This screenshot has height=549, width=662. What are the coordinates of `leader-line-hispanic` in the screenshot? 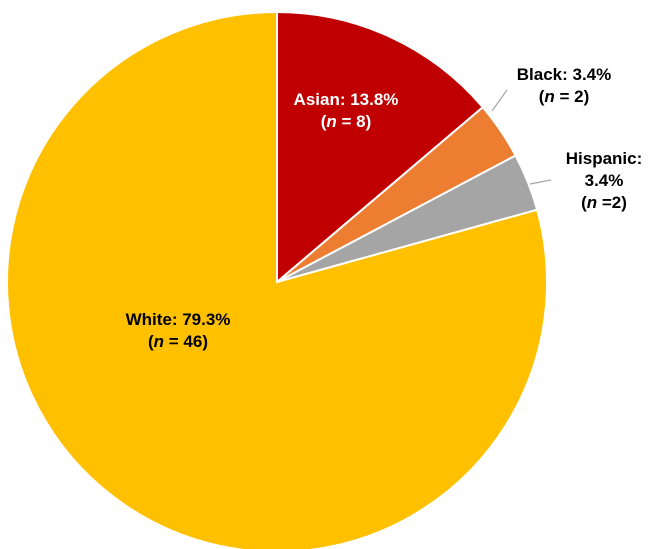 It's located at (540, 182).